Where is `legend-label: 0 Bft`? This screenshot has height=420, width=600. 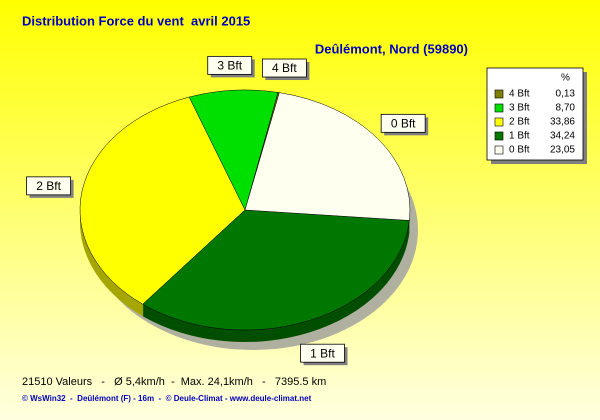
legend-label: 0 Bft is located at coordinates (519, 150).